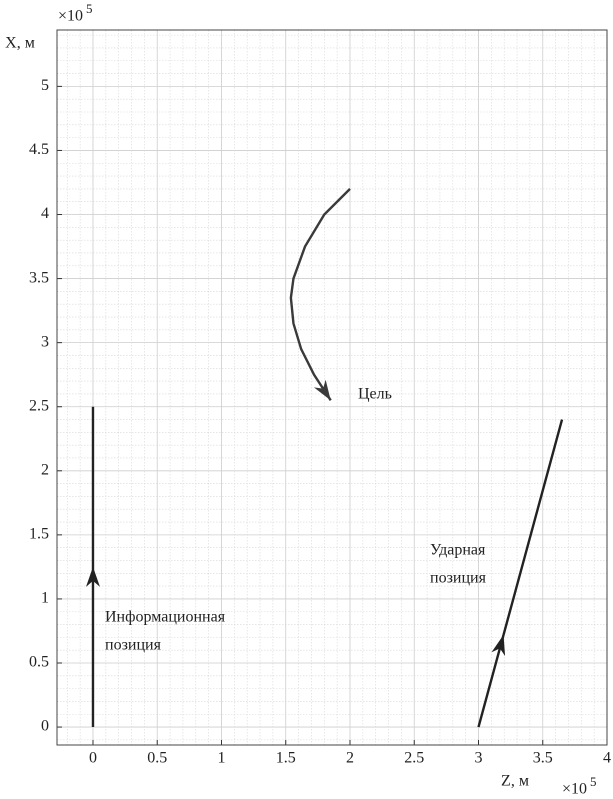  I want to click on y-tick-label: 3, so click(45, 341).